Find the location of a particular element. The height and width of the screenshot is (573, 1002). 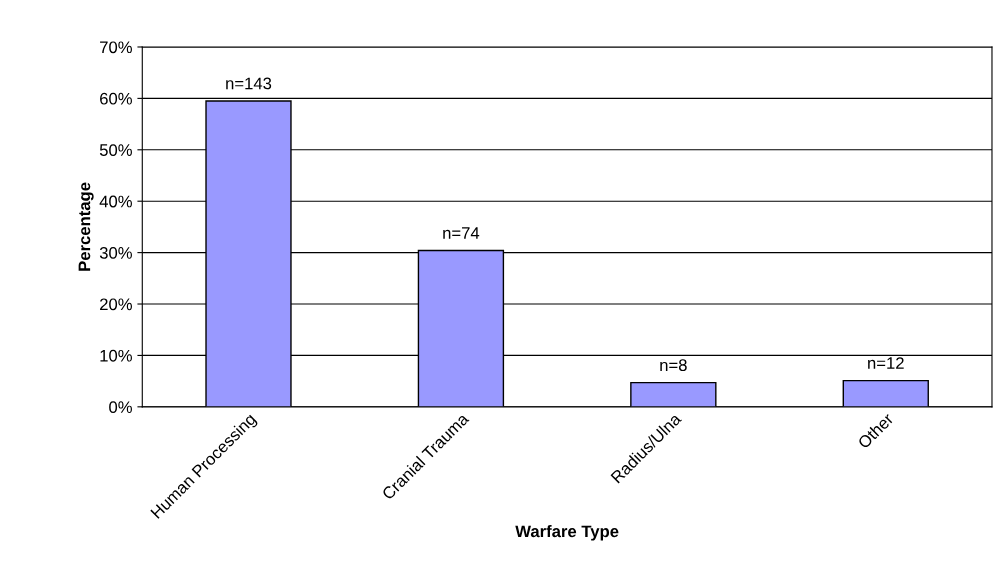

annotation: n=12 is located at coordinates (886, 363).